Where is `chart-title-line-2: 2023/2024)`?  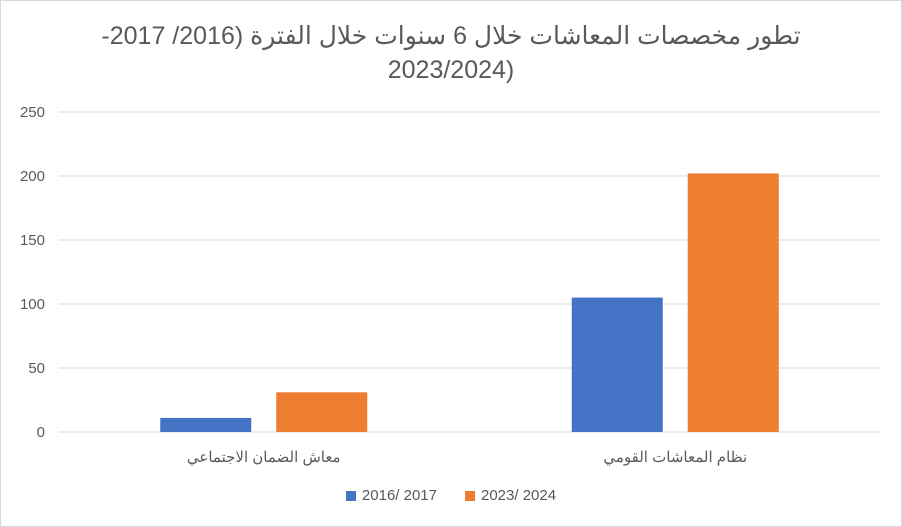 chart-title-line-2: 2023/2024) is located at coordinates (451, 70).